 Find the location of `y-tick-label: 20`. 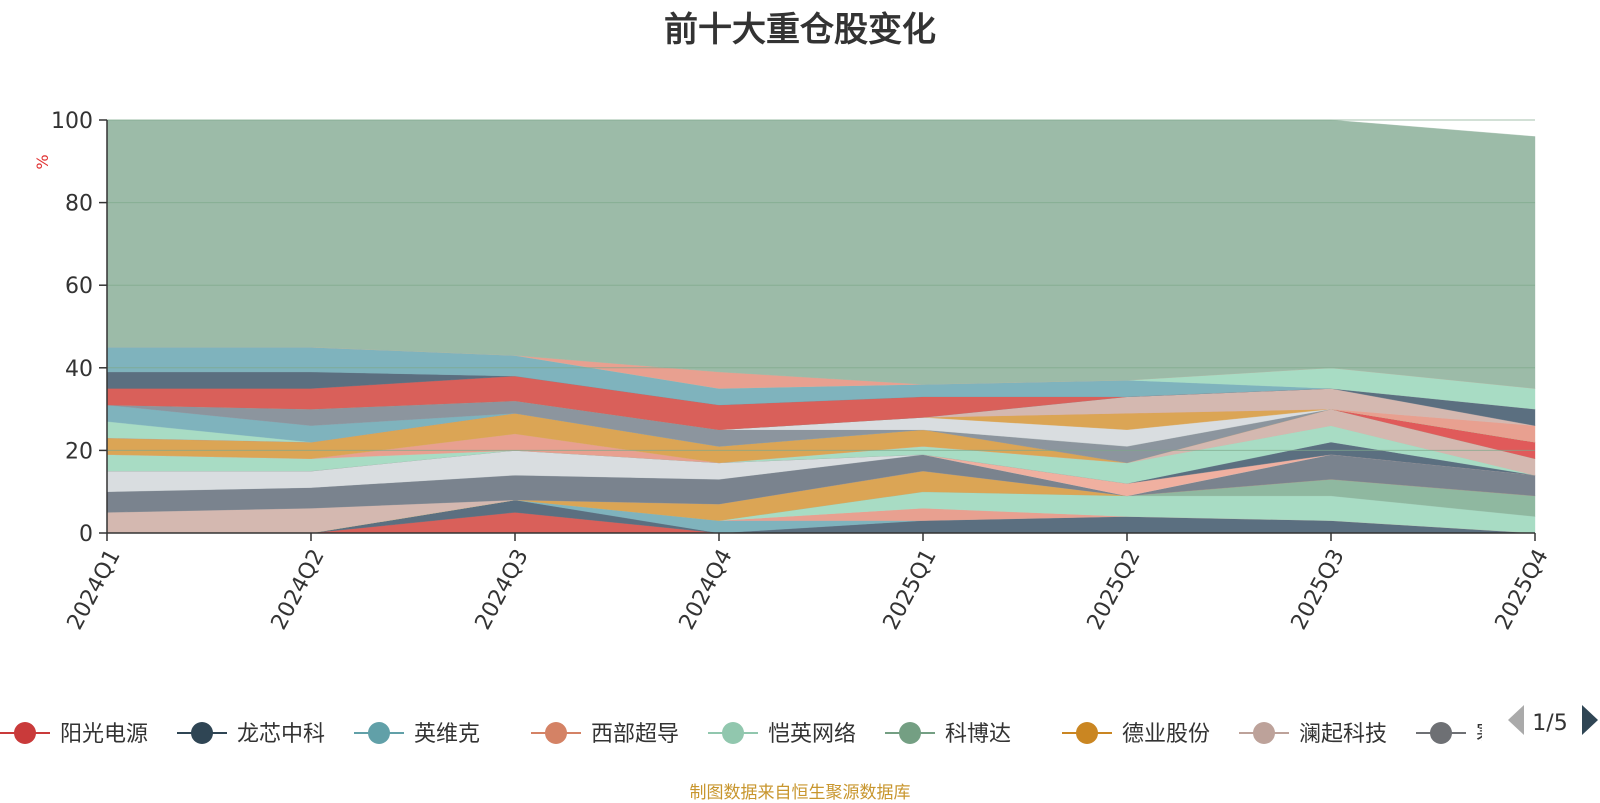

y-tick-label: 20 is located at coordinates (79, 451).